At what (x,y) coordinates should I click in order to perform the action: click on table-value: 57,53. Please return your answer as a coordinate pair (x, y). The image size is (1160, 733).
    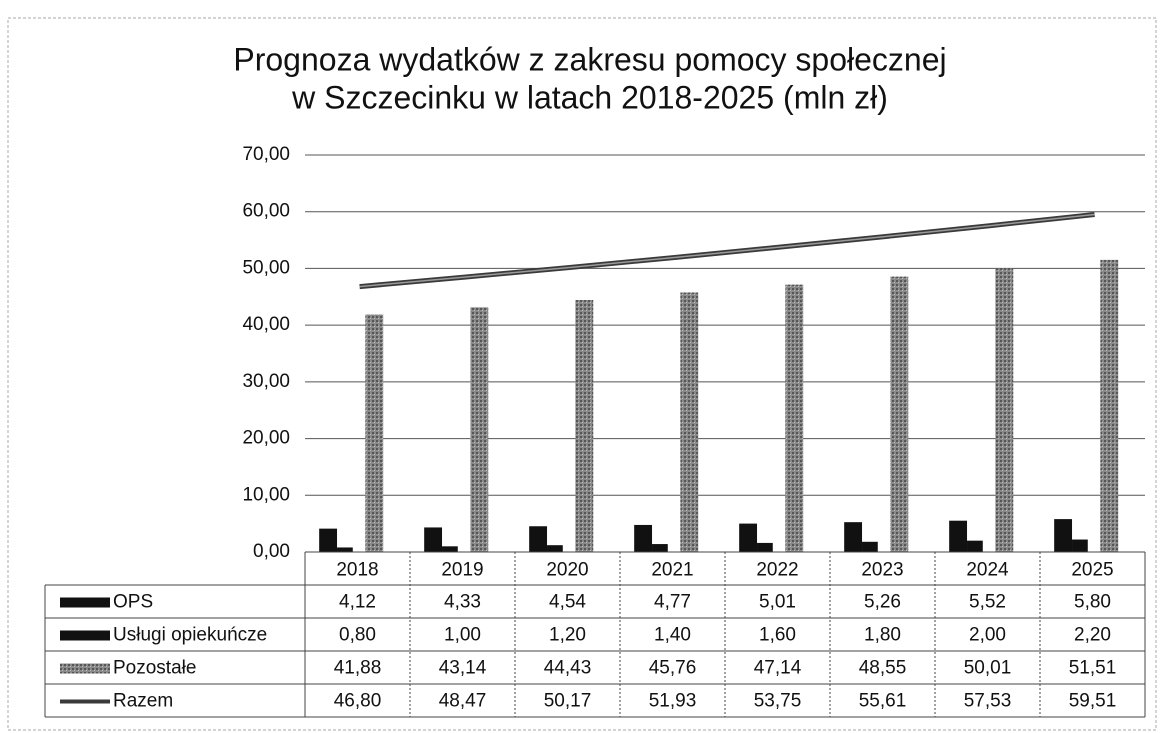
    Looking at the image, I should click on (988, 701).